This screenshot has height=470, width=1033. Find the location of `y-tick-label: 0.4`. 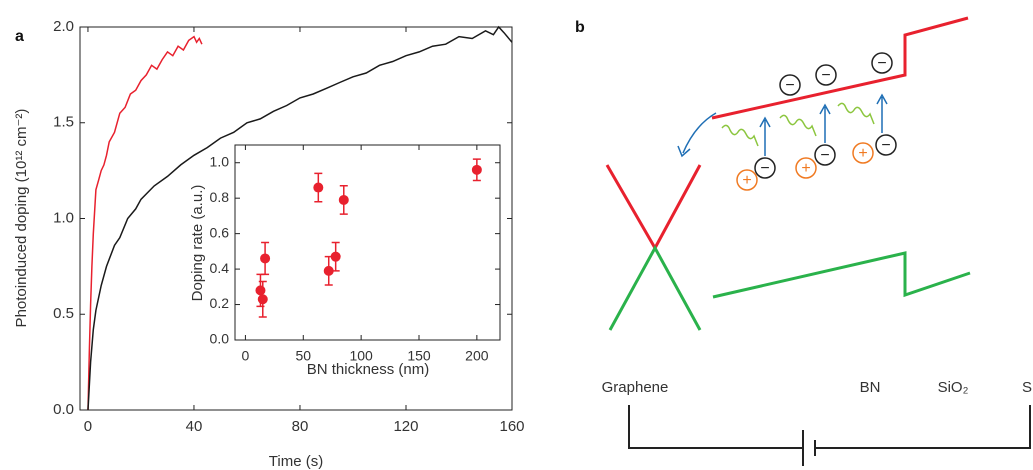

y-tick-label: 0.4 is located at coordinates (220, 268).